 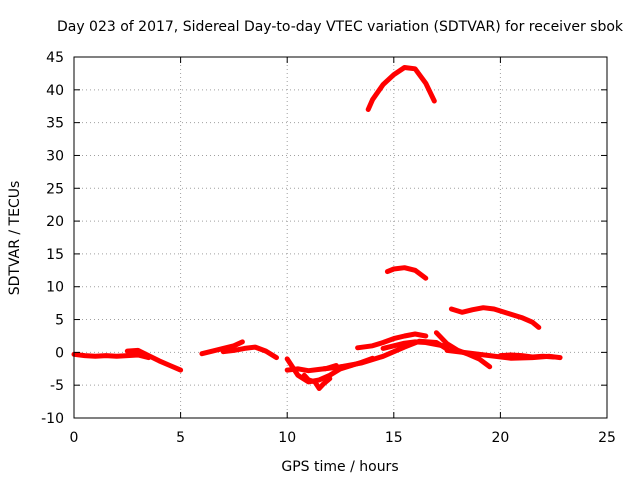 I want to click on x-axis-label: GPS time / hours, so click(x=339, y=467).